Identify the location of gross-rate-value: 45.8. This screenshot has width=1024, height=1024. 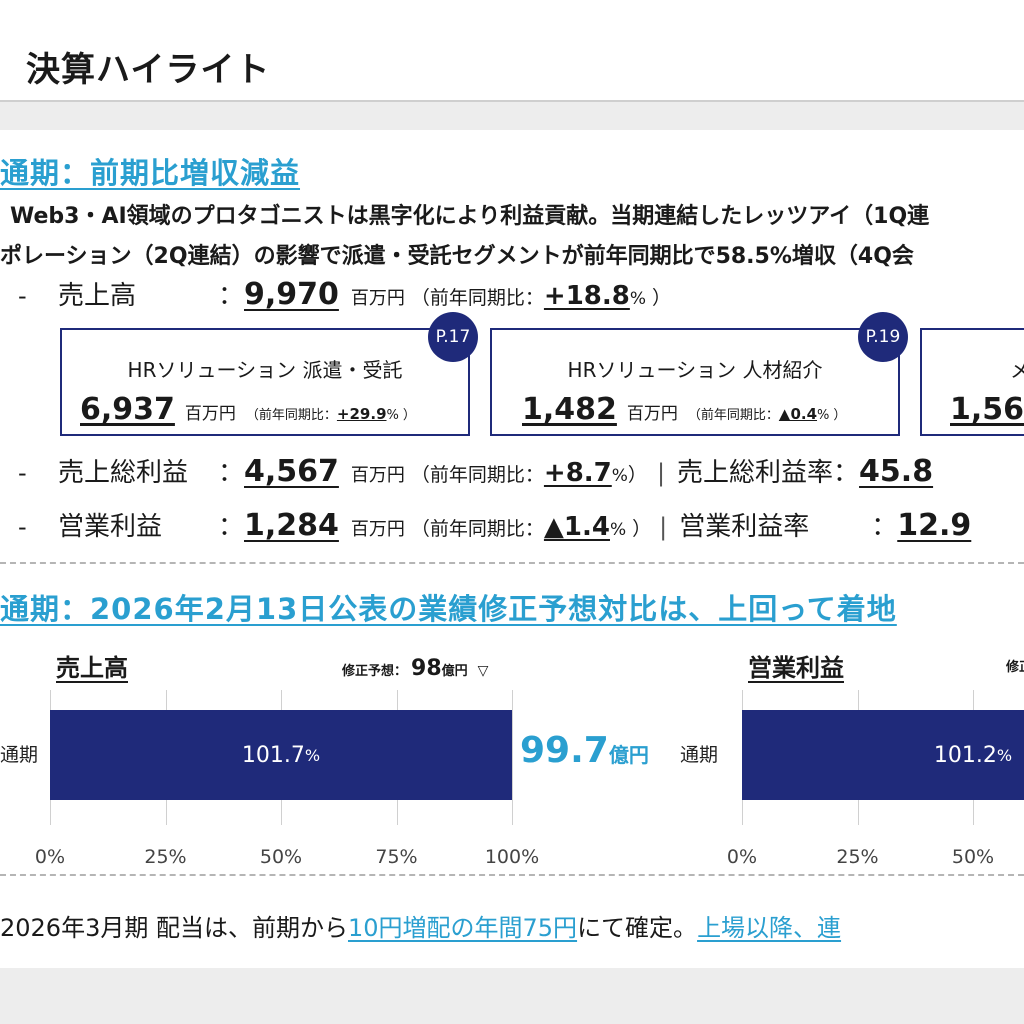
(896, 471).